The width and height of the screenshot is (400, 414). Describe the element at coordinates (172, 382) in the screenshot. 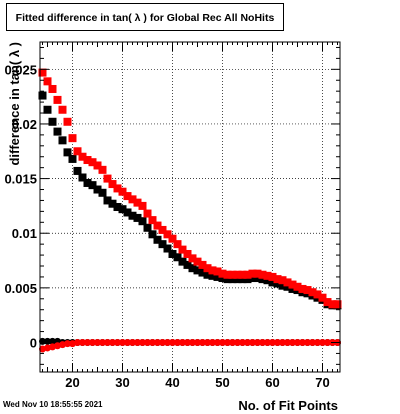

I see `x-tick-label: 40` at that location.